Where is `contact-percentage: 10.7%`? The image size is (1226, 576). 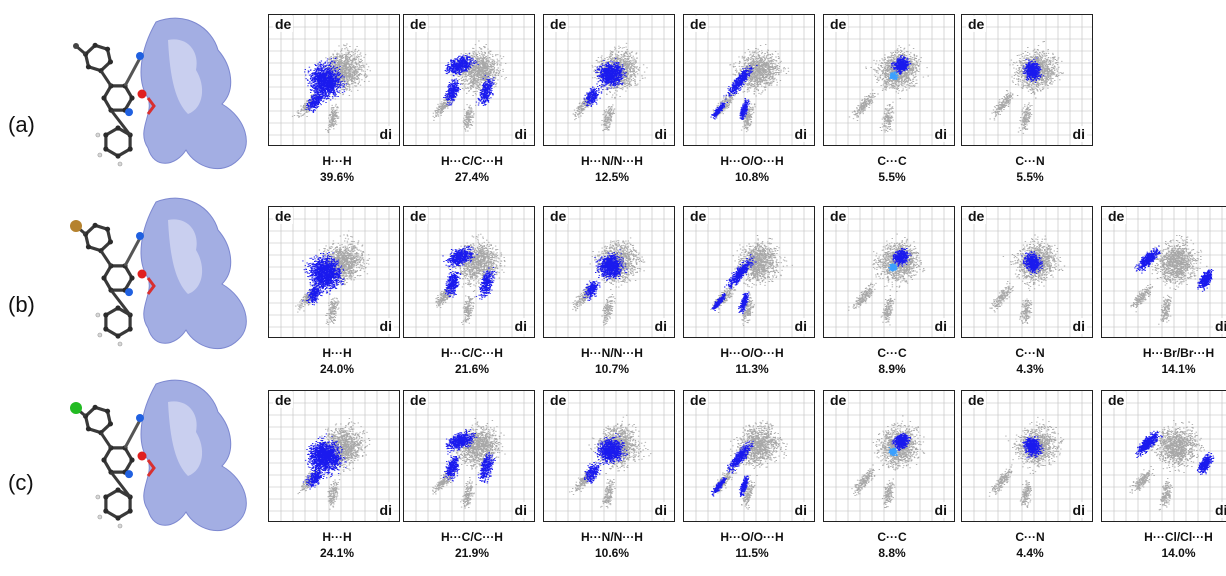
contact-percentage: 10.7% is located at coordinates (612, 369).